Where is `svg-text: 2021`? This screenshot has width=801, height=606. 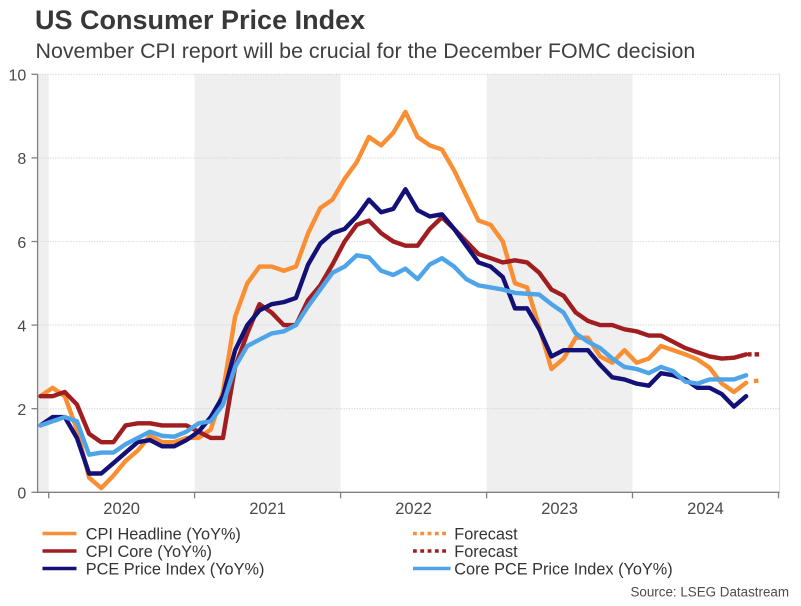 svg-text: 2021 is located at coordinates (267, 509).